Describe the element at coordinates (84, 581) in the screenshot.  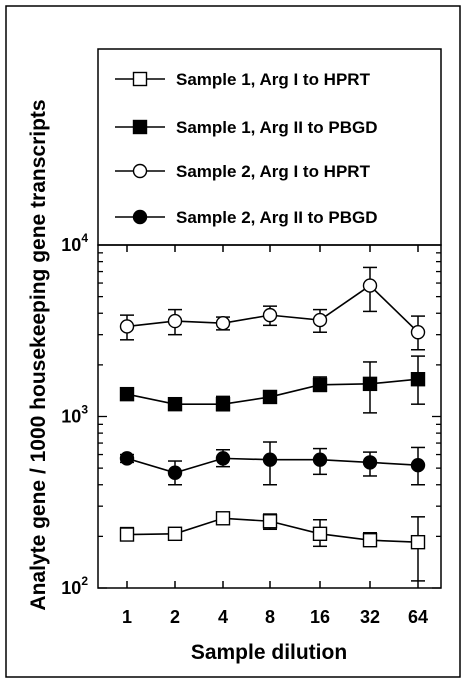
I see `y-tick-exponent: 2` at that location.